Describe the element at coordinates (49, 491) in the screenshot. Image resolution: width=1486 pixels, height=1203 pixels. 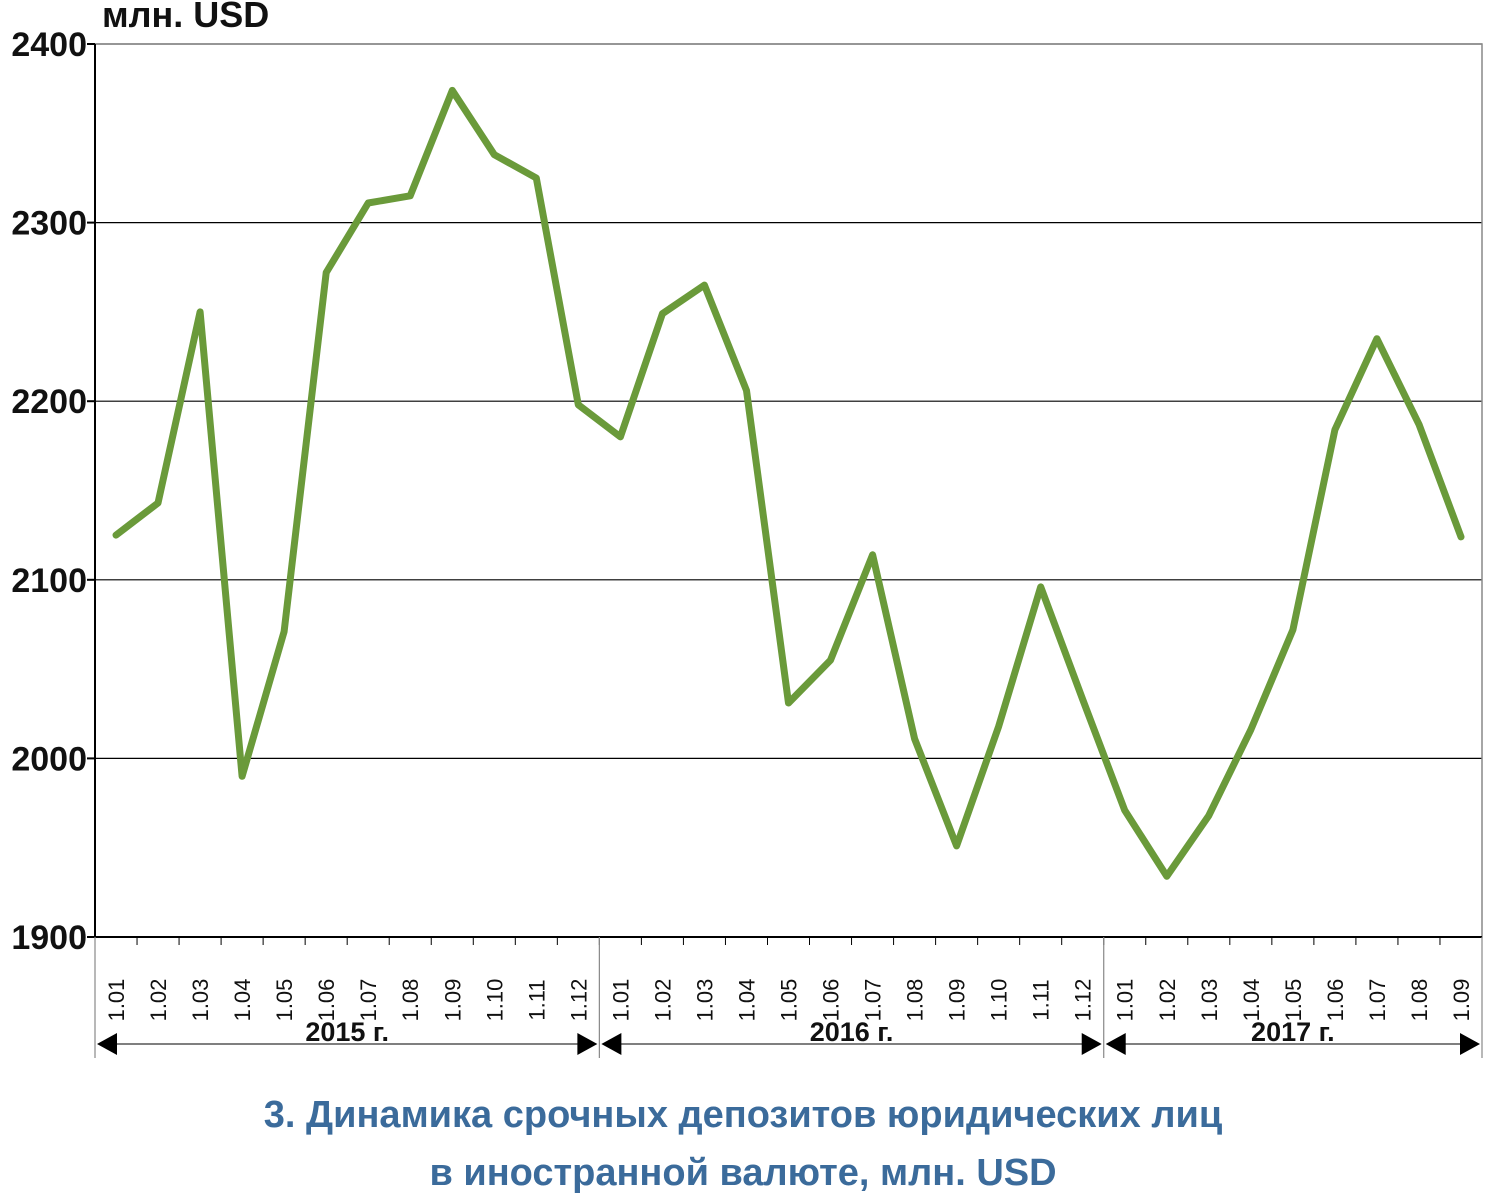
I see `y-tick-labels: 1900 2000 2100 2200 2300 2400` at that location.